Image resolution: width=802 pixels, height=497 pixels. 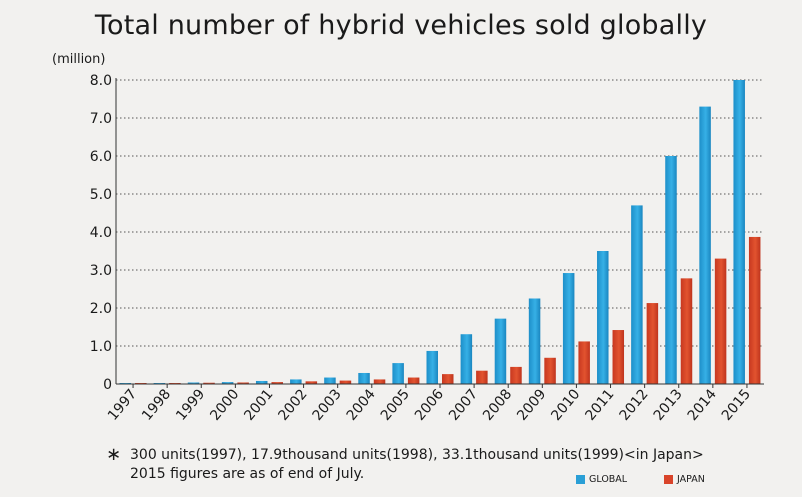 What do you see at coordinates (258, 405) in the screenshot?
I see `x-tick-label-2001: 2001` at bounding box center [258, 405].